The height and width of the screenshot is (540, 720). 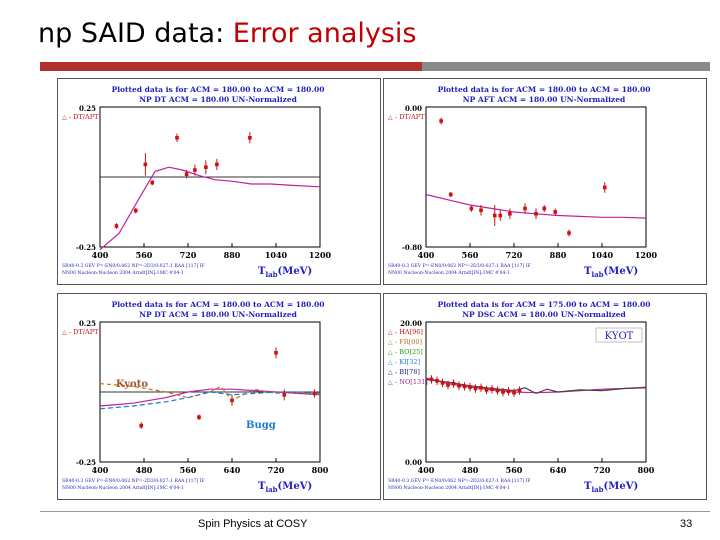 What do you see at coordinates (261, 425) in the screenshot?
I see `label-bugg: Bugg` at bounding box center [261, 425].